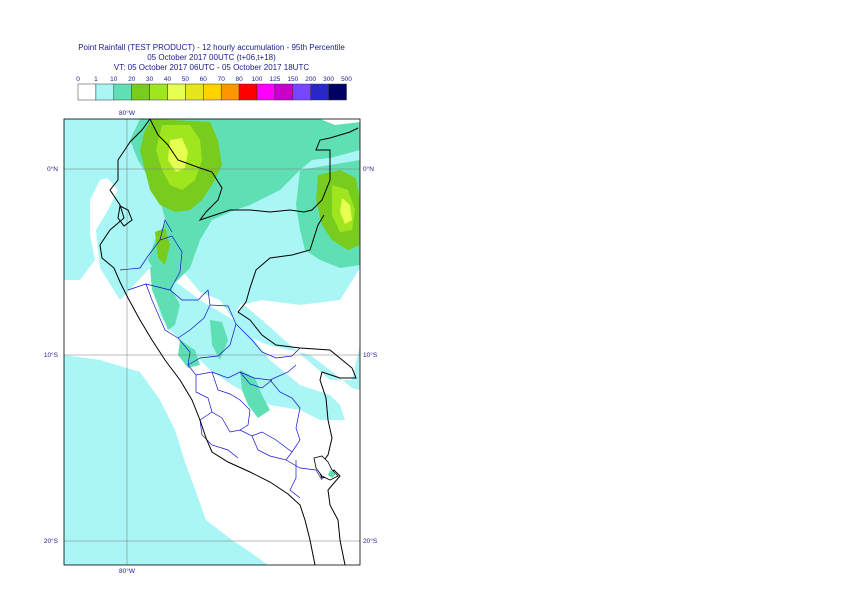  Describe the element at coordinates (337, 92) in the screenshot. I see `legend-colour-box` at that location.